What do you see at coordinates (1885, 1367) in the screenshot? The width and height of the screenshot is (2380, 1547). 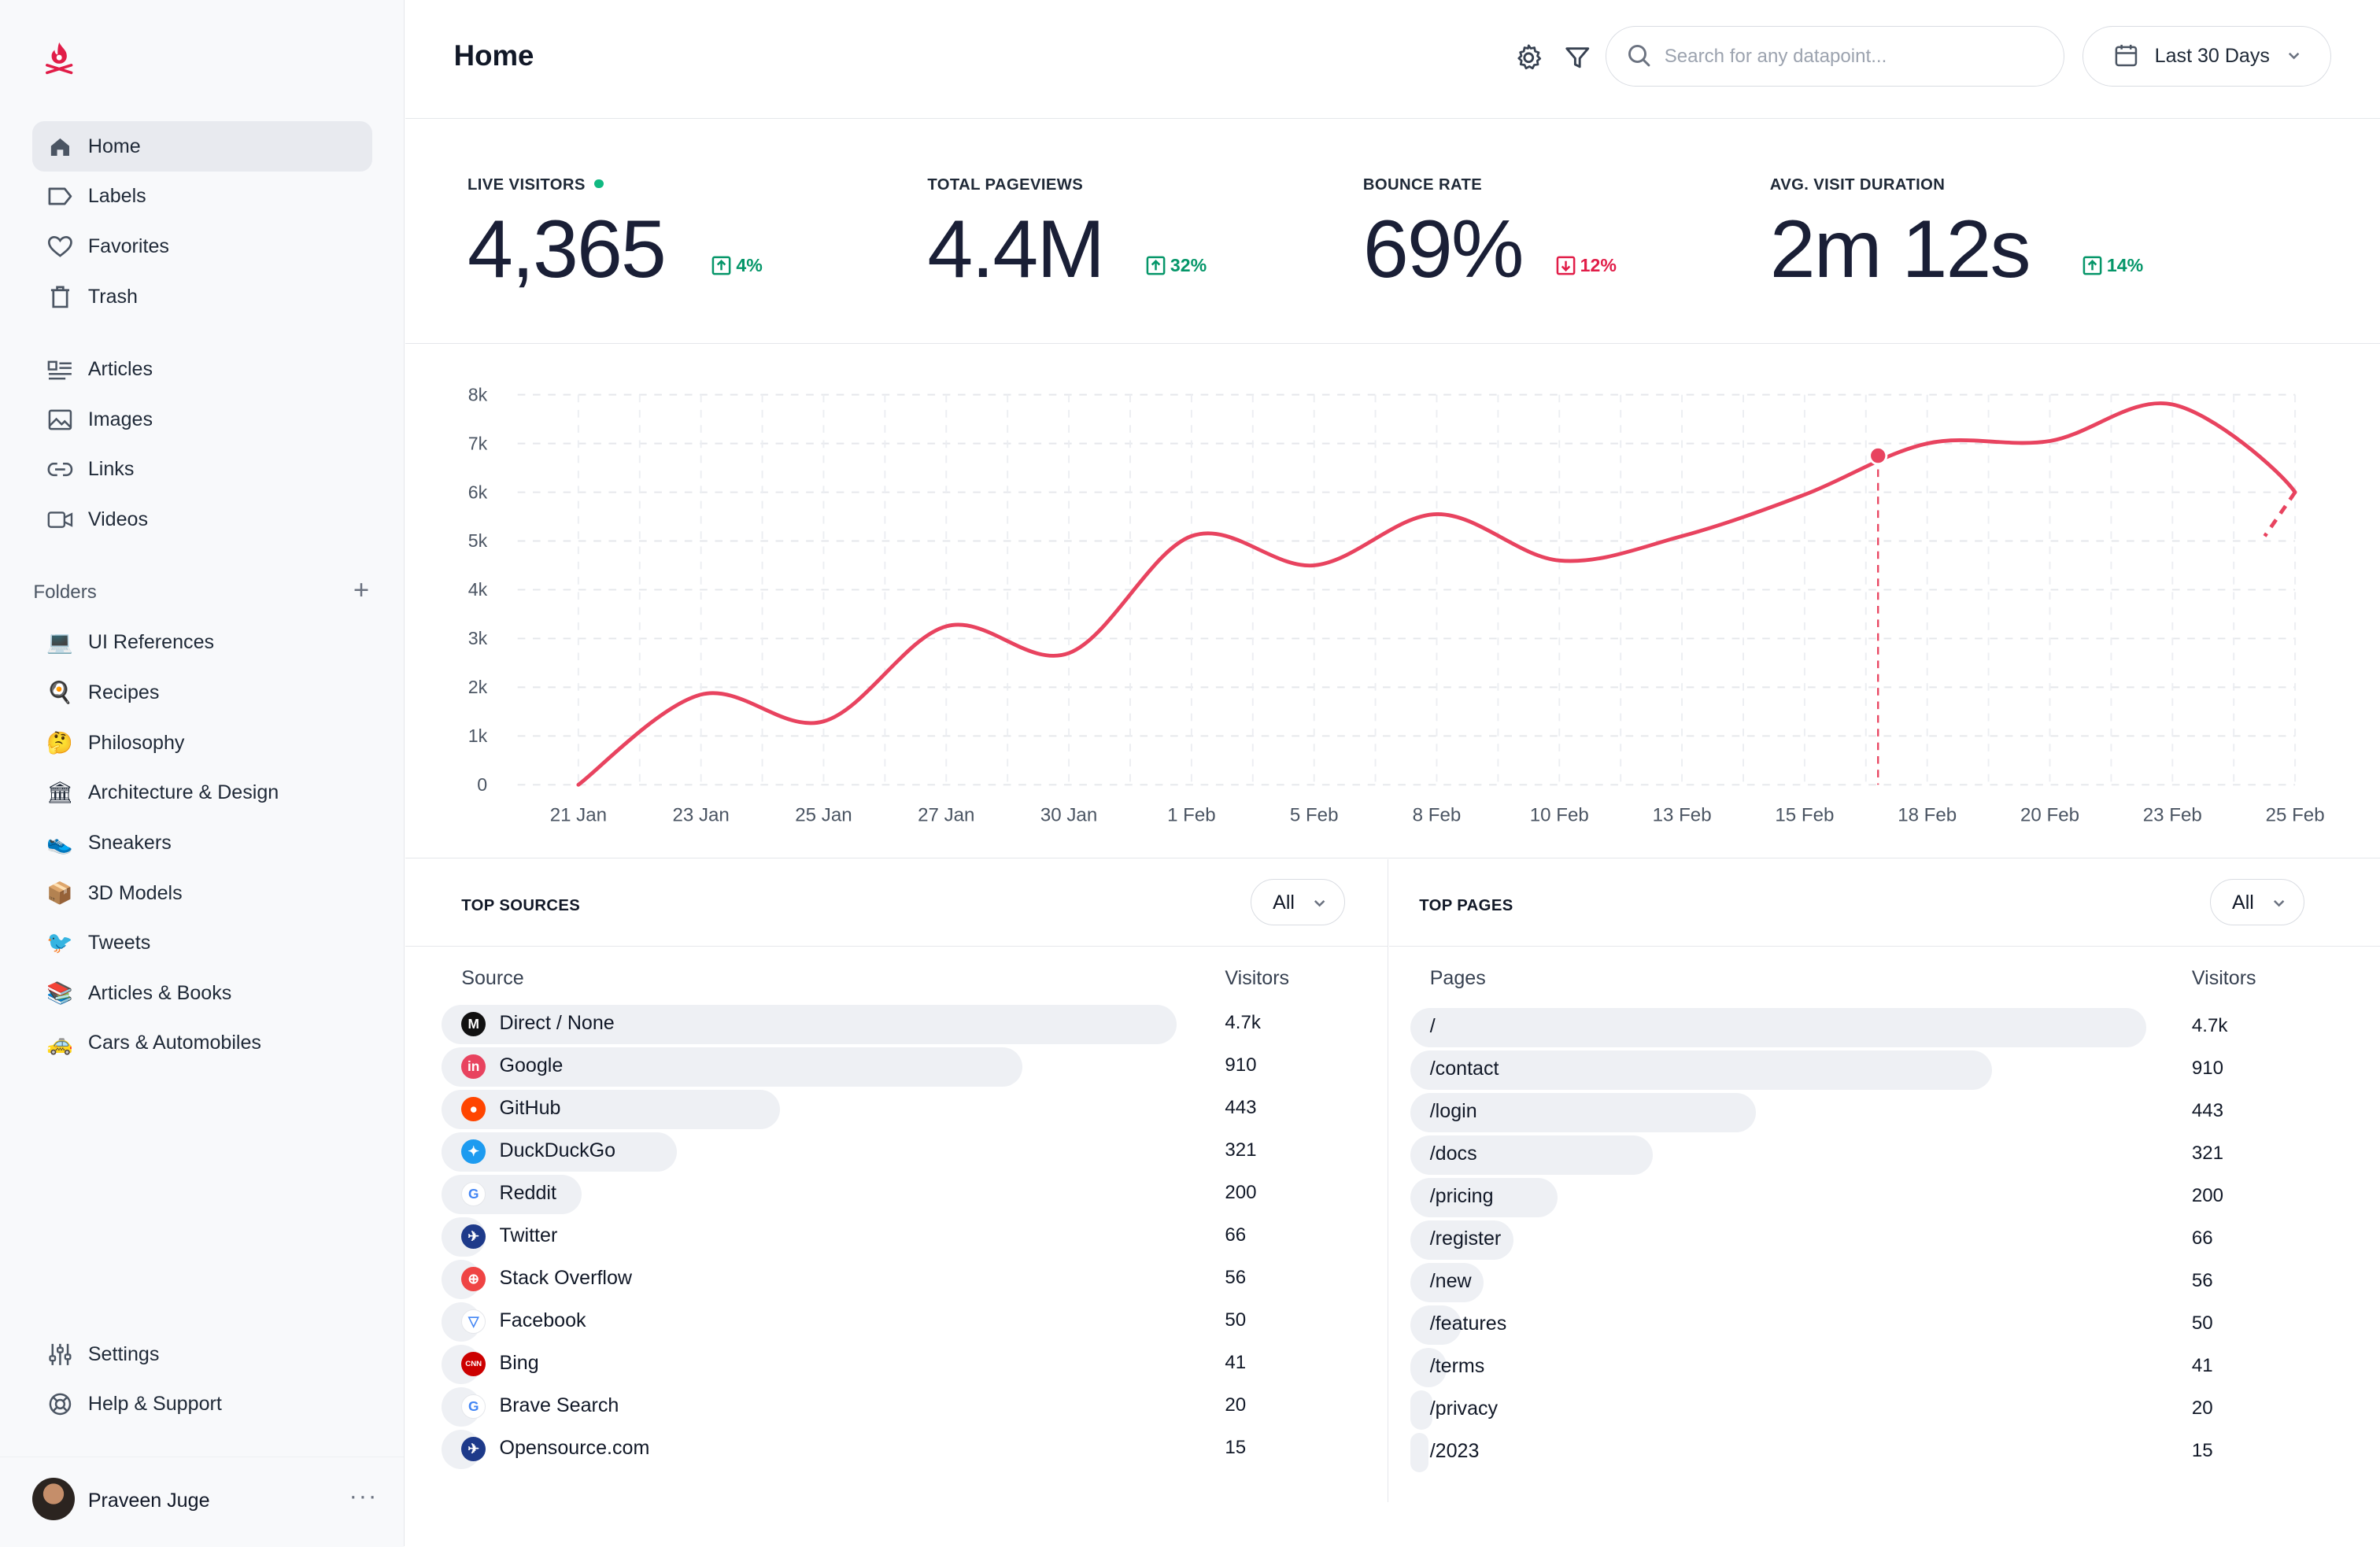 I see `table-row: /terms 41` at bounding box center [1885, 1367].